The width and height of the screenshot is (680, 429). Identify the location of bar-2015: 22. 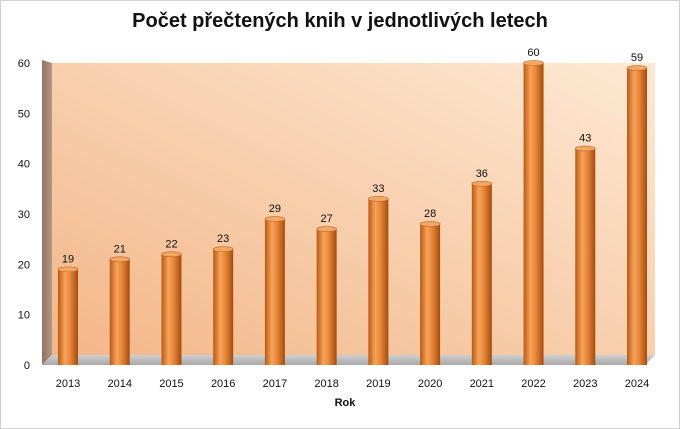
(171, 301).